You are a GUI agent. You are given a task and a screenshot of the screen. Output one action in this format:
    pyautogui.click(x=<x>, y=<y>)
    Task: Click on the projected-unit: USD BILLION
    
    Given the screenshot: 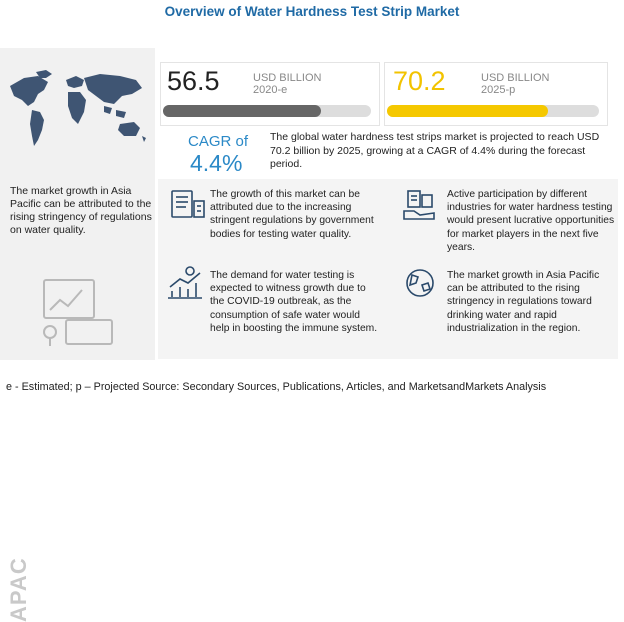 What is the action you would take?
    pyautogui.click(x=515, y=78)
    